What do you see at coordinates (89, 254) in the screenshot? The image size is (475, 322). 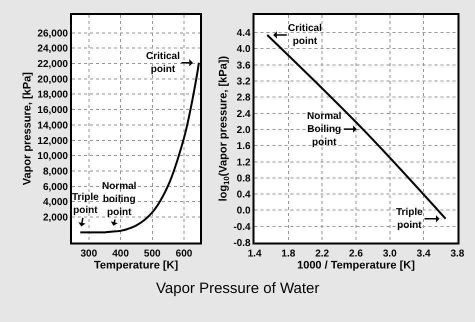 I see `x-tick-label: 300` at bounding box center [89, 254].